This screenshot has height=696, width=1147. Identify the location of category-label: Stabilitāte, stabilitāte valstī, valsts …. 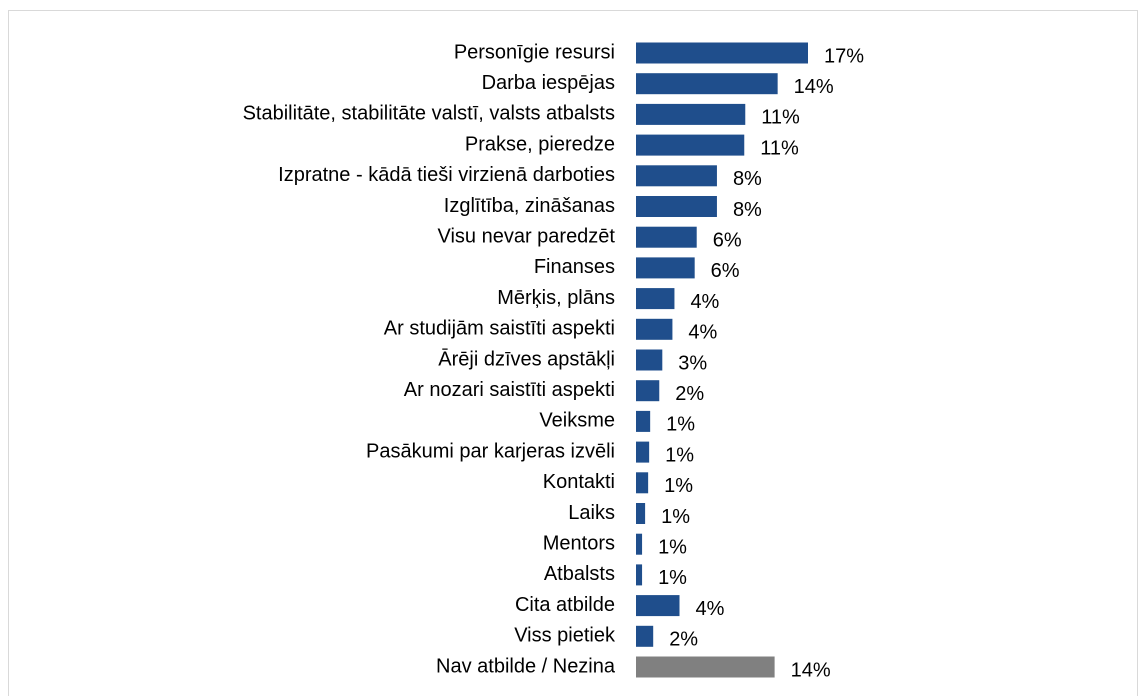
(429, 114).